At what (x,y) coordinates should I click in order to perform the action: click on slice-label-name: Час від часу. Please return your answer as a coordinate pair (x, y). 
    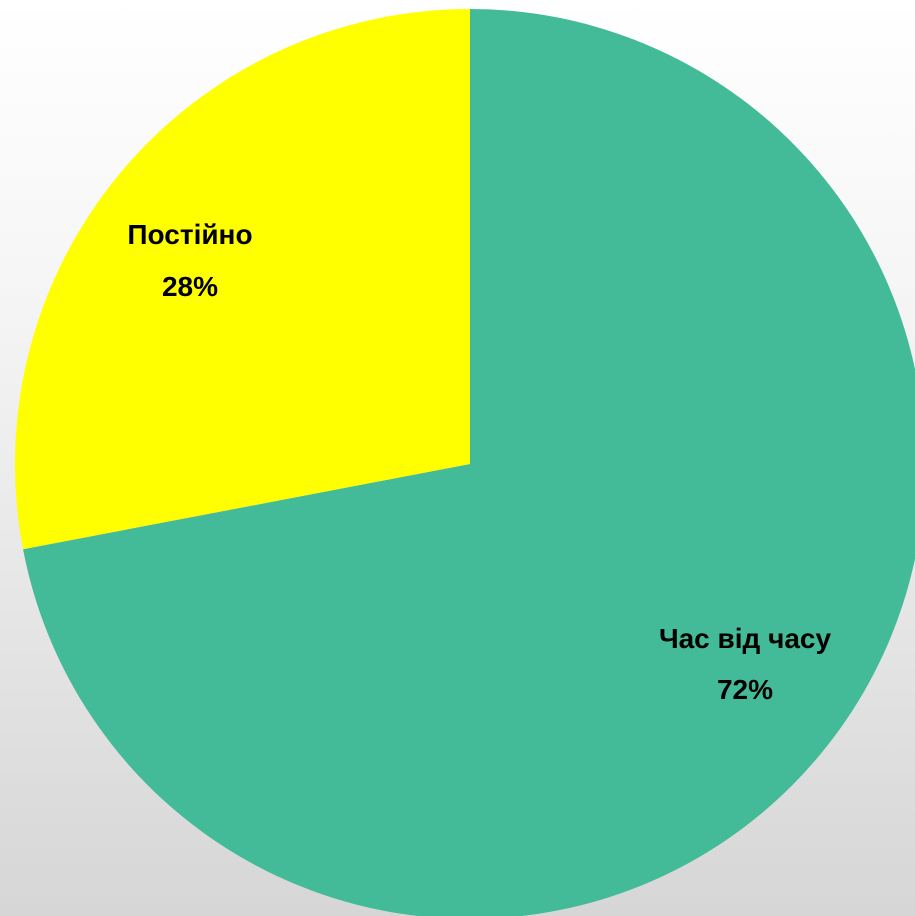
    Looking at the image, I should click on (745, 638).